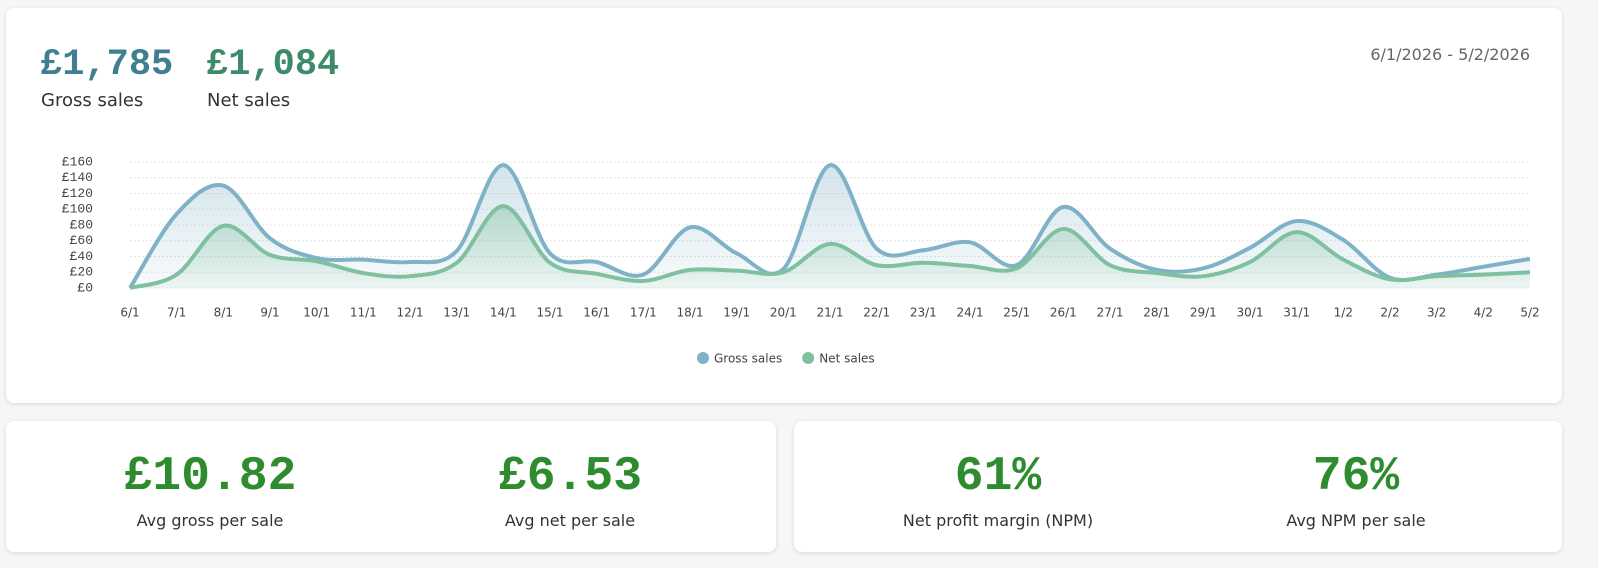  What do you see at coordinates (1156, 313) in the screenshot?
I see `x-tick-label: 28/1` at bounding box center [1156, 313].